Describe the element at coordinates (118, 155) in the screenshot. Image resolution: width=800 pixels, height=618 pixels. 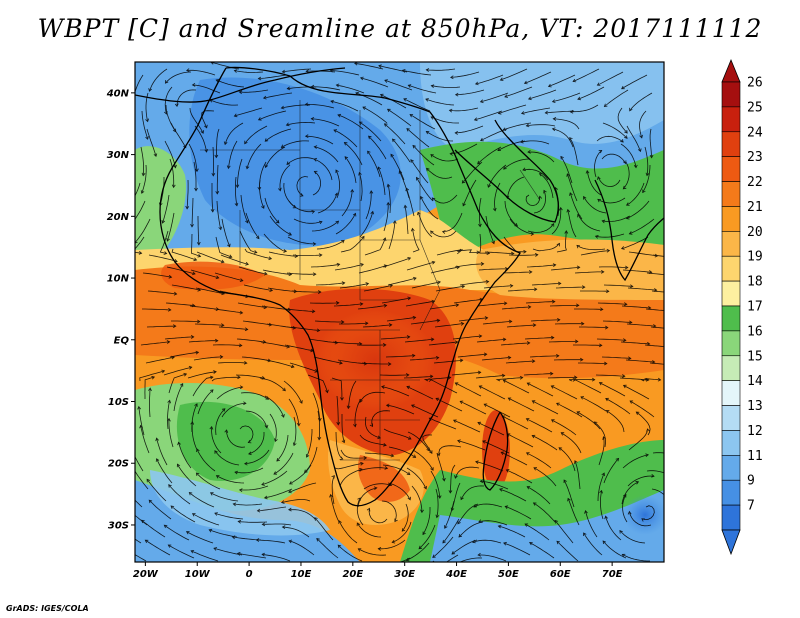
I see `lat-tick-label: 30N` at that location.